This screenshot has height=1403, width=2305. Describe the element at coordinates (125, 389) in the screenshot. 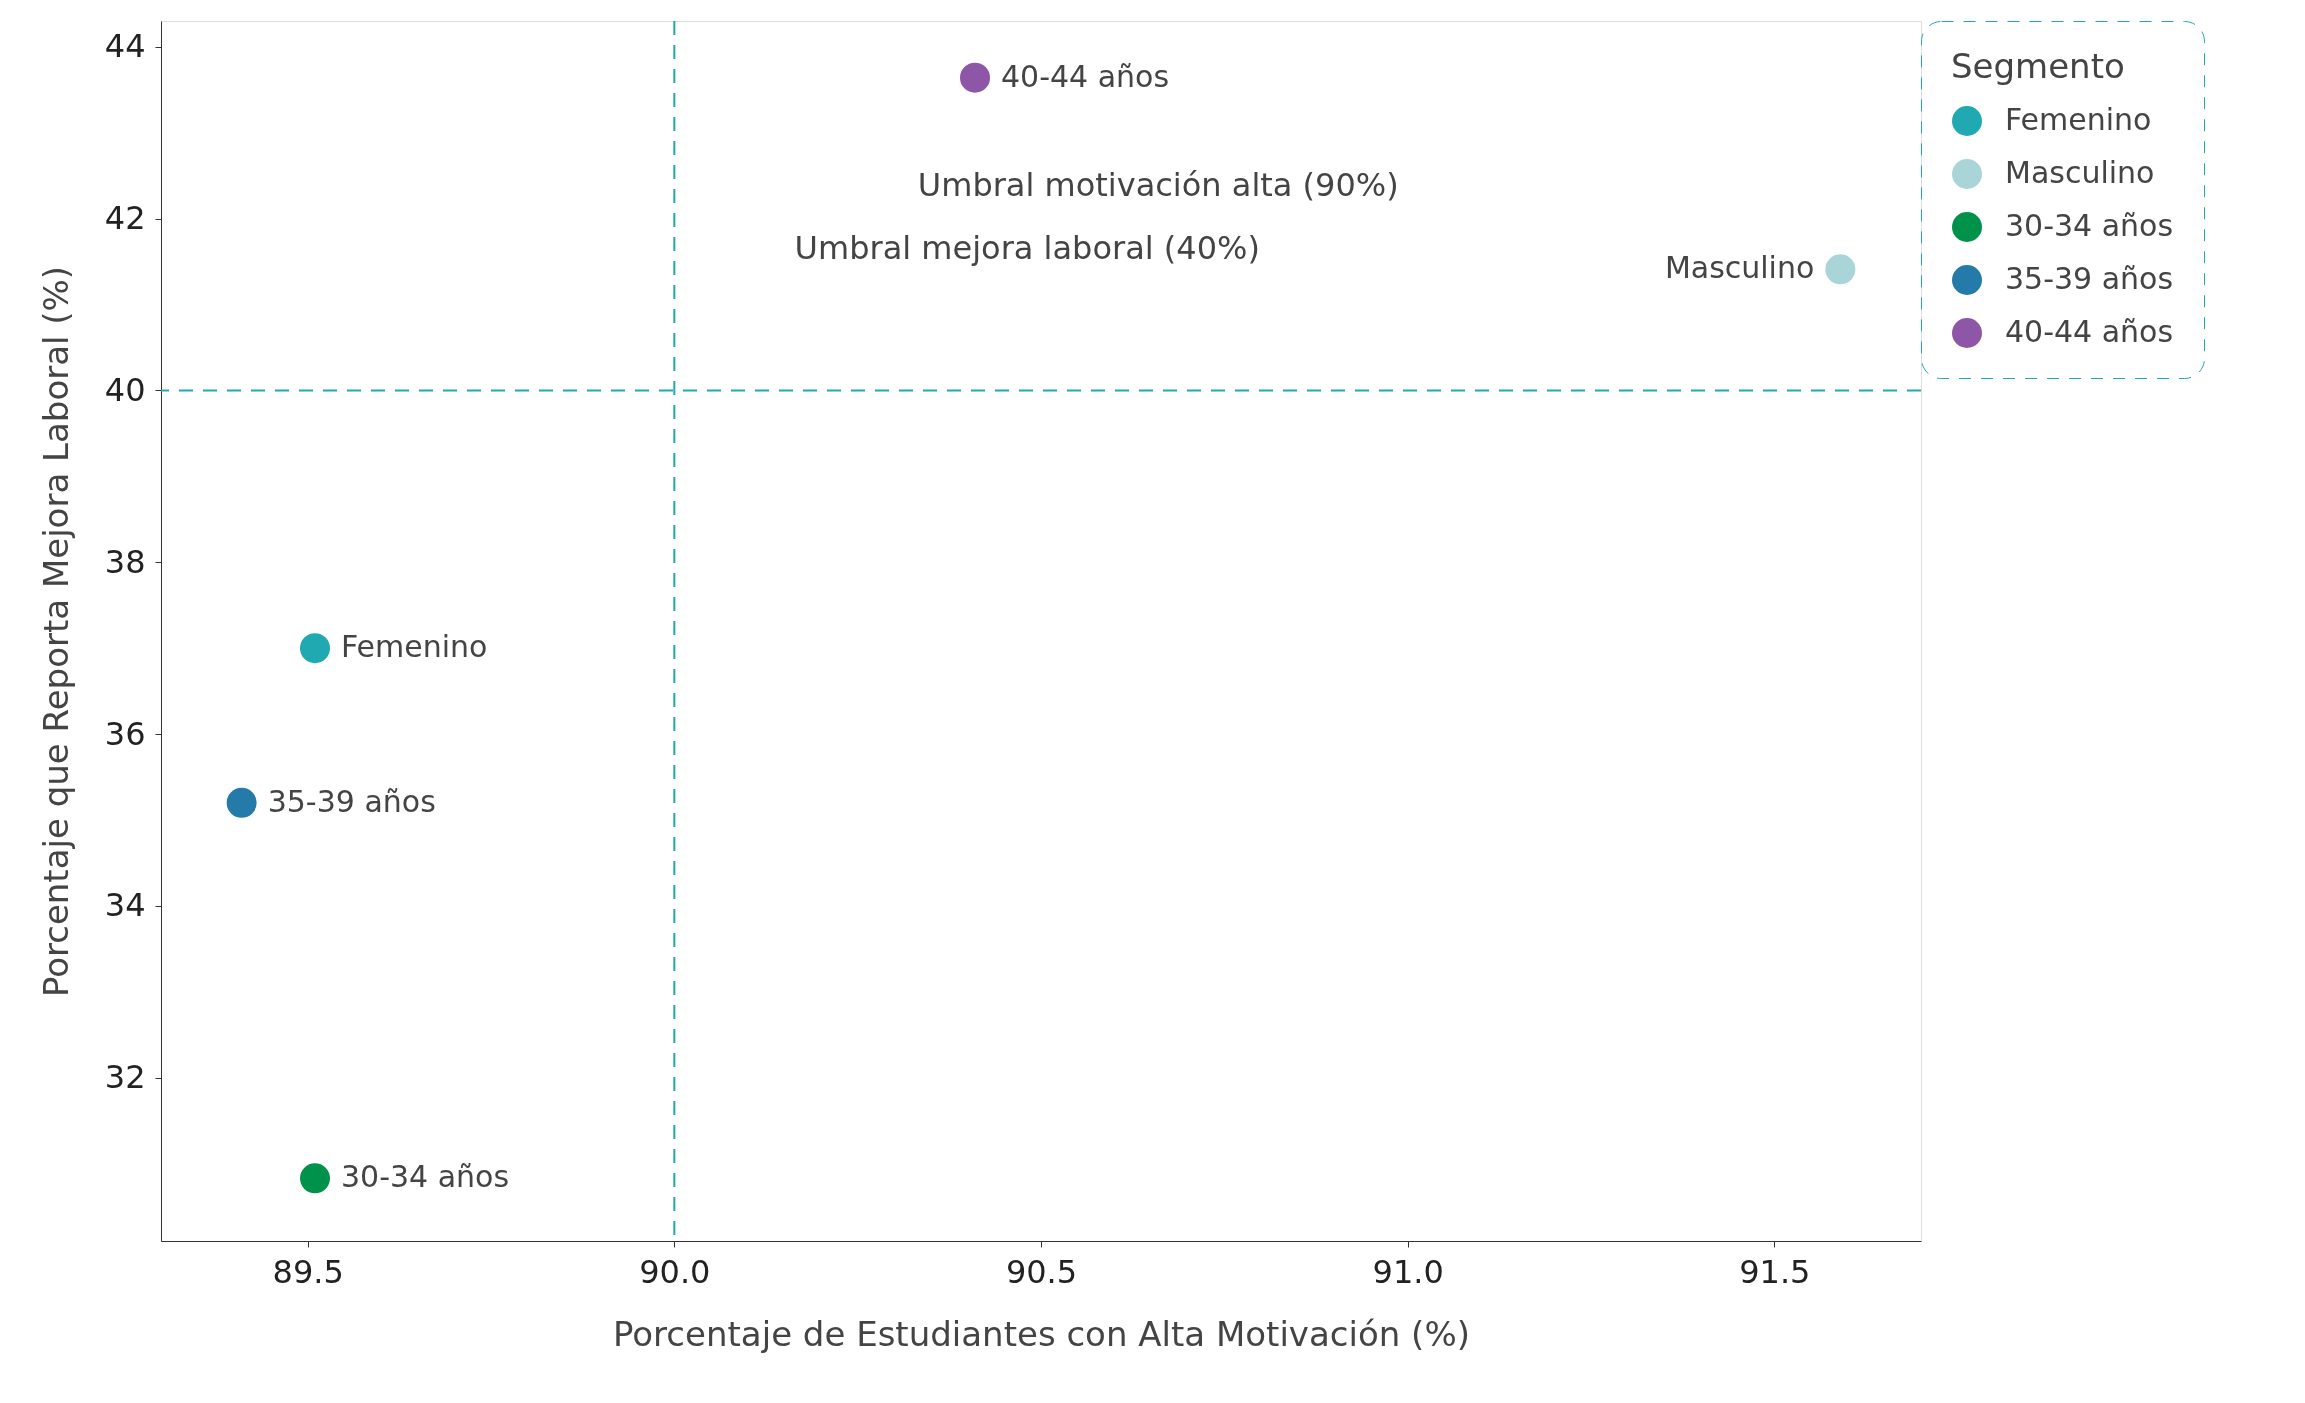

I see `y-tick-label: 40` at that location.